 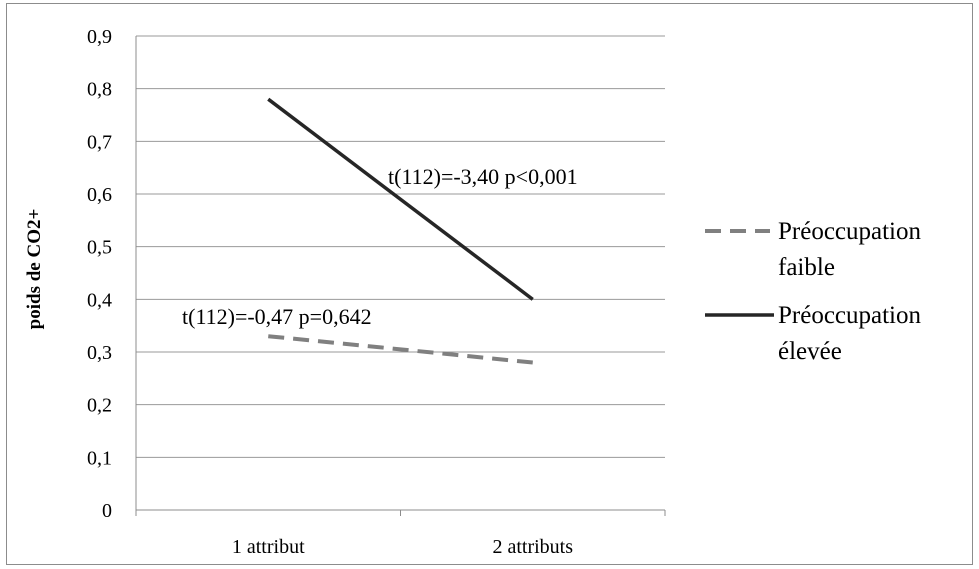 I want to click on y-tick-label: 0,3, so click(x=99, y=353).